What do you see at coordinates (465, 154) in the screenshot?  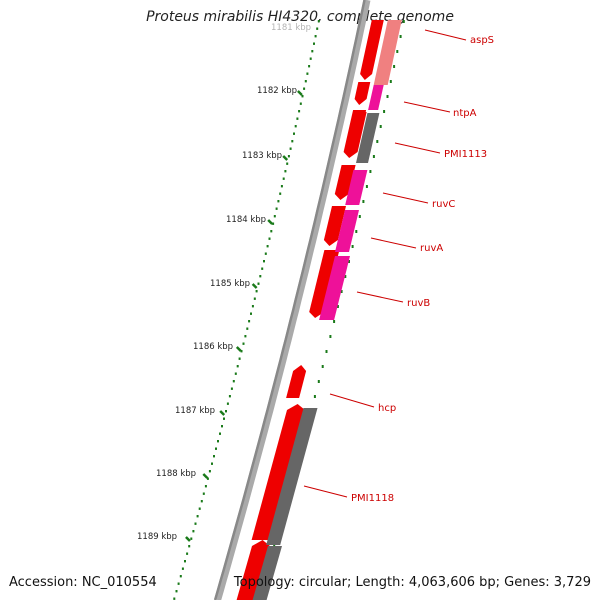 I see `gene-label-PMI1113: PMI1113` at bounding box center [465, 154].